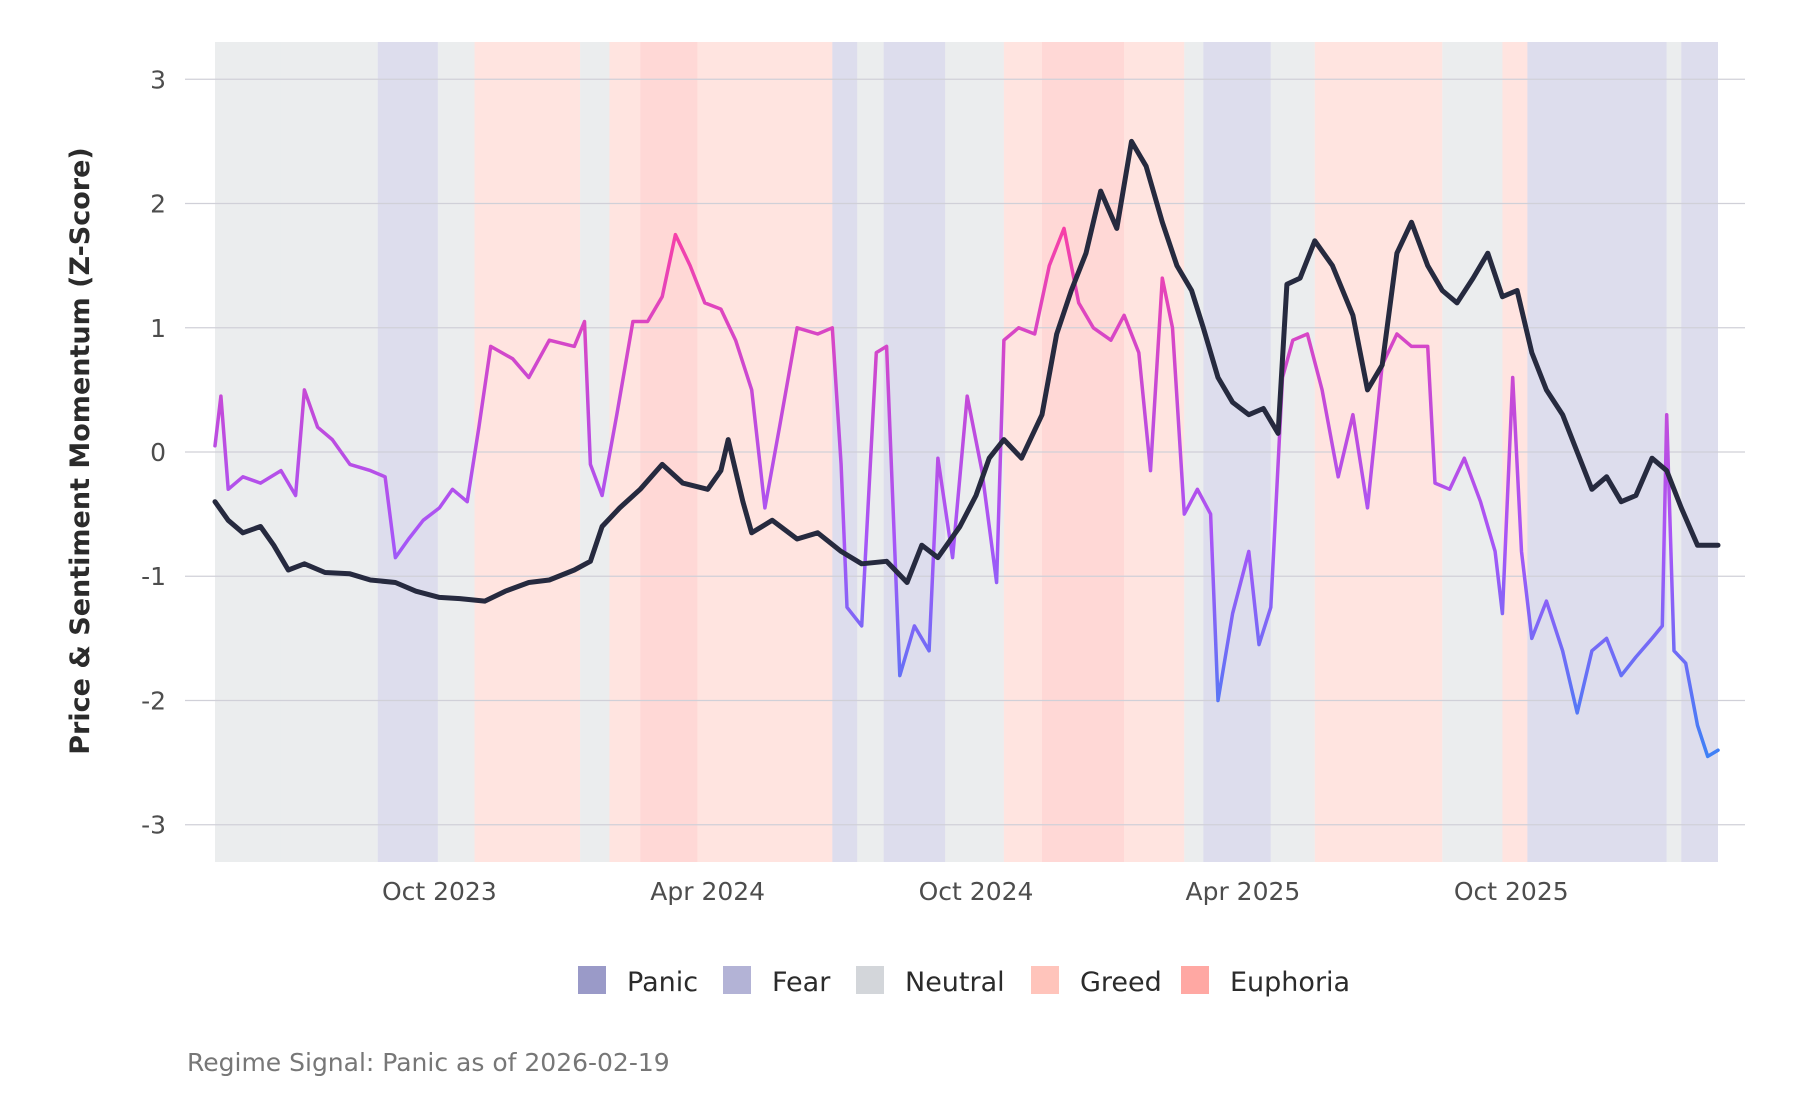 This screenshot has width=1800, height=1100. What do you see at coordinates (1195, 980) in the screenshot?
I see `legend-swatch-euphoria` at bounding box center [1195, 980].